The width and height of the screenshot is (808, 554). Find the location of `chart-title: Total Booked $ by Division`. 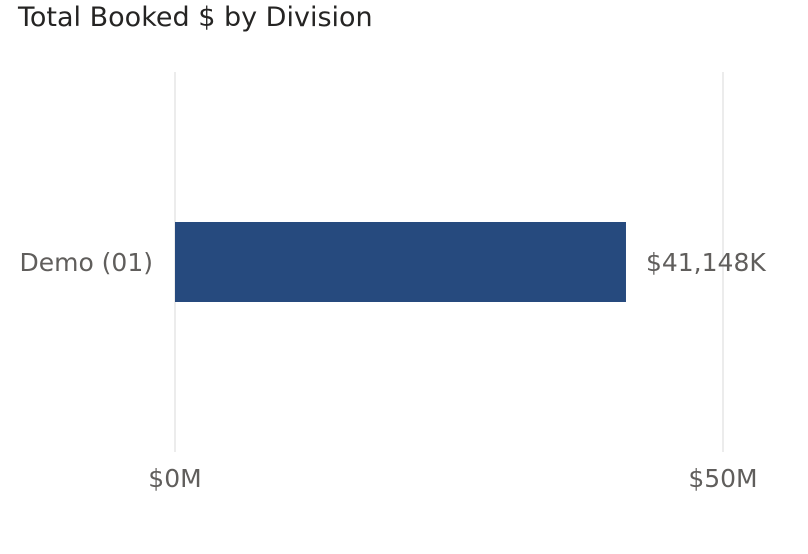

chart-title: Total Booked $ by Division is located at coordinates (195, 17).